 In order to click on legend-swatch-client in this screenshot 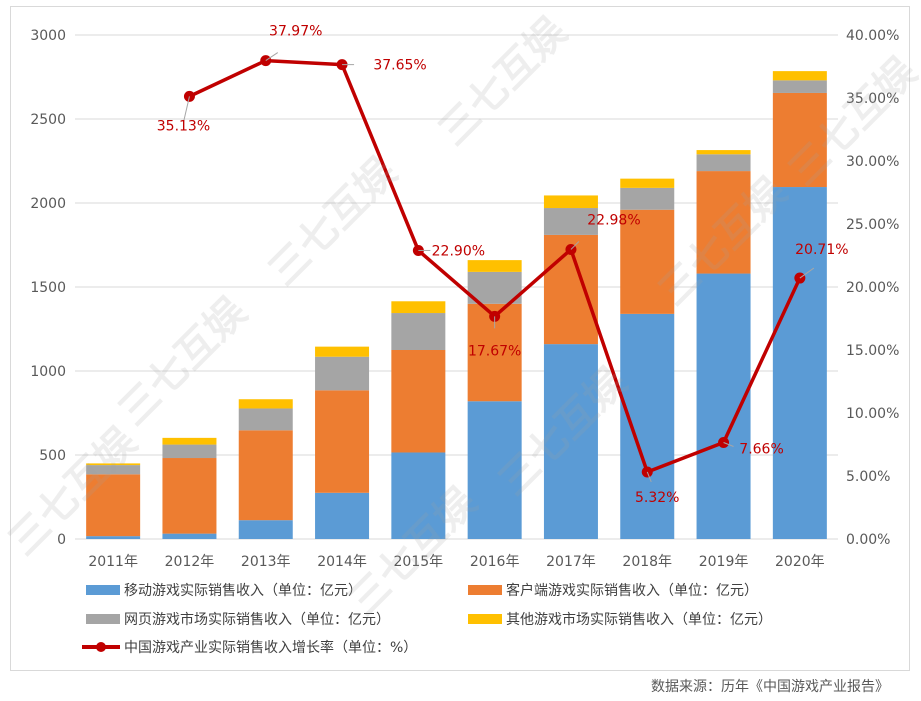, I will do `click(485, 590)`.